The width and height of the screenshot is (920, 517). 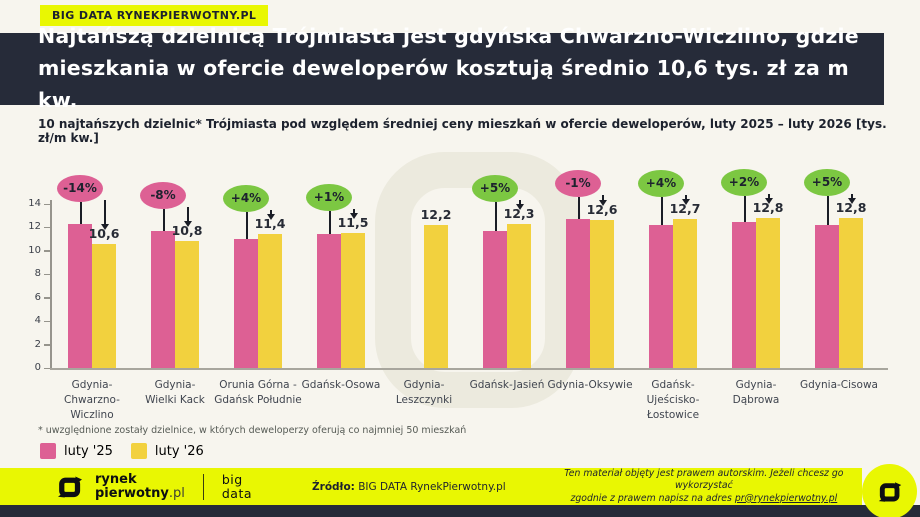 I want to click on source-value: BIG DATA RynekPierwotny.pl, so click(x=430, y=486).